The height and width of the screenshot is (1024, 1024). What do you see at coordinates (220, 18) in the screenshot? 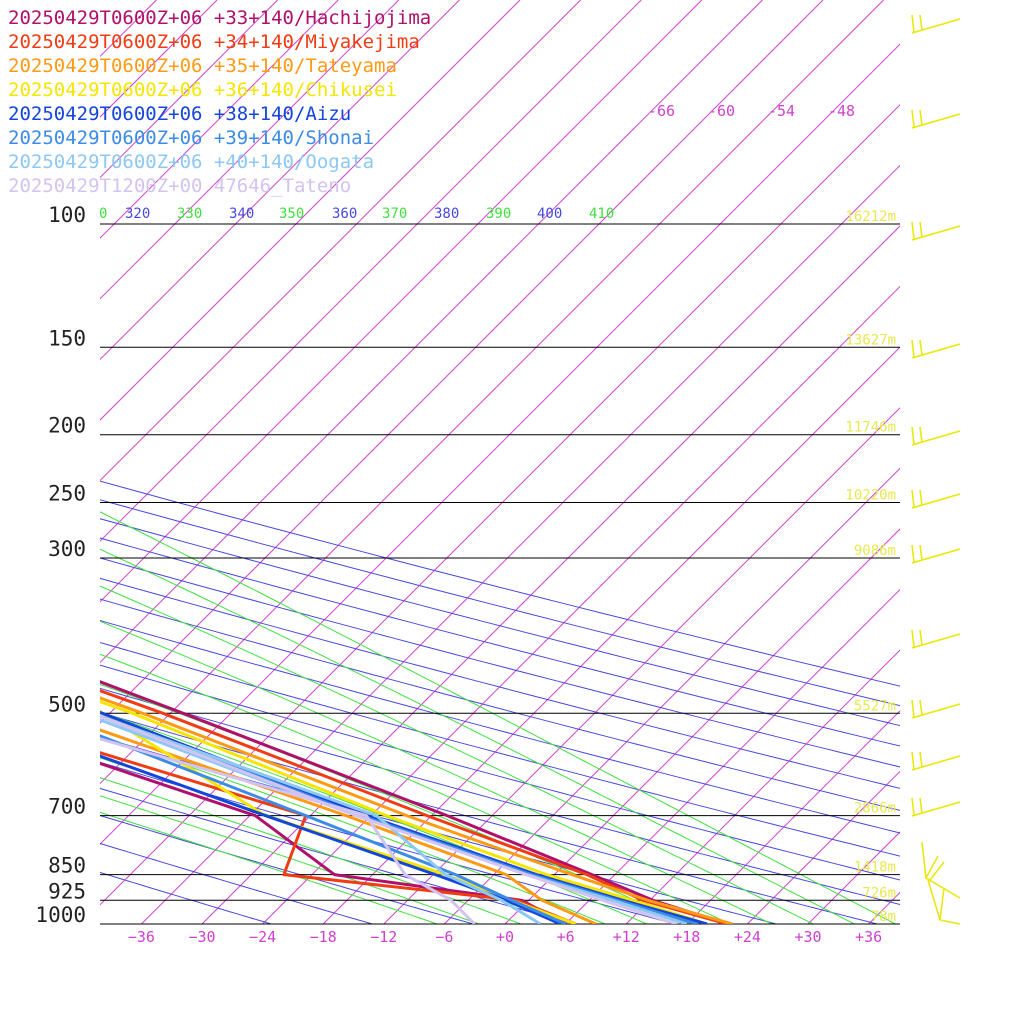
I see `legend-entry: 20250429T0600Z+06 +33+140/Hachijojima` at bounding box center [220, 18].